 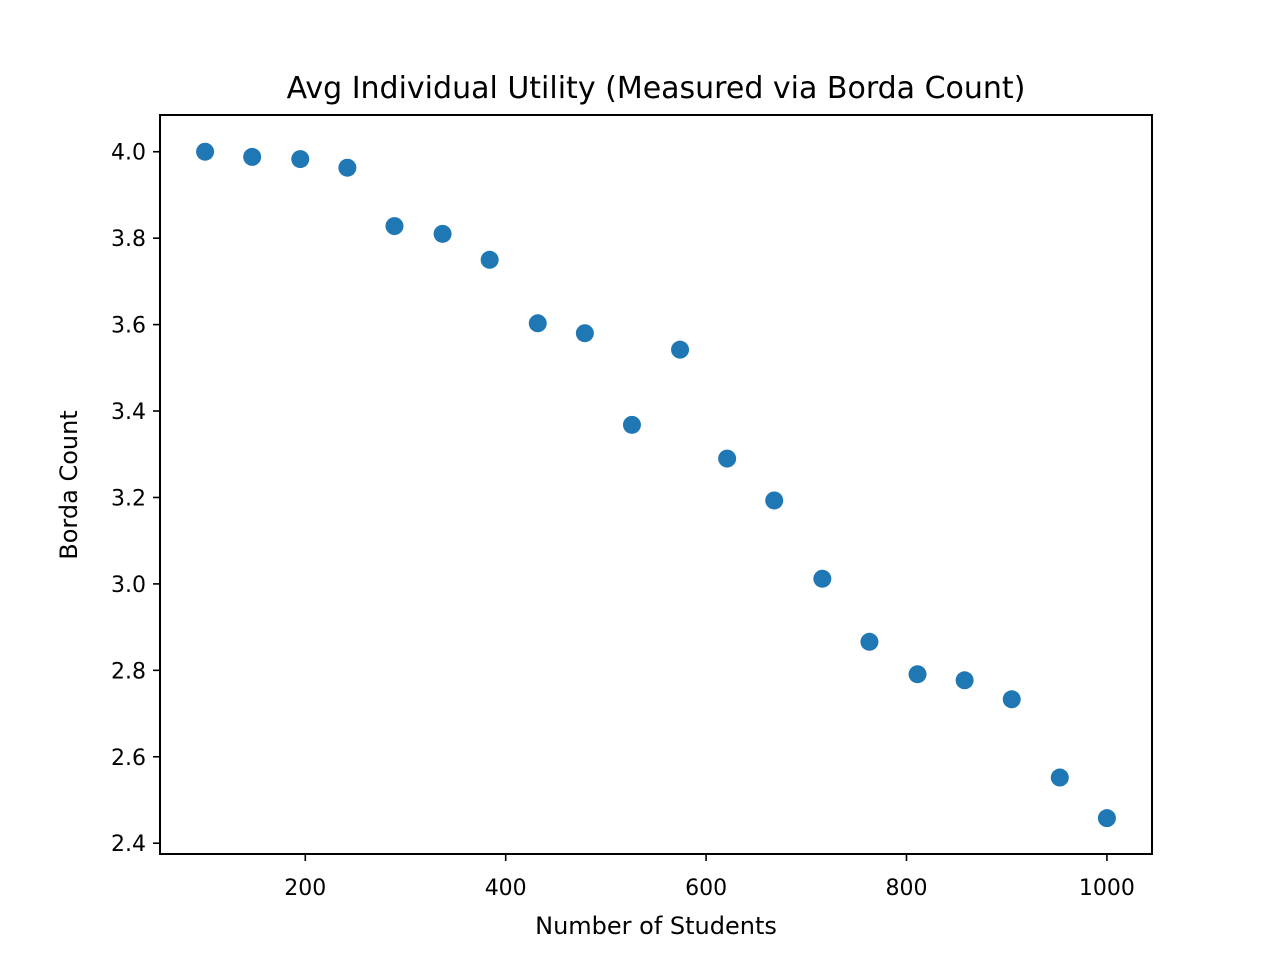 What do you see at coordinates (128, 326) in the screenshot?
I see `y-tick-label: 3.6` at bounding box center [128, 326].